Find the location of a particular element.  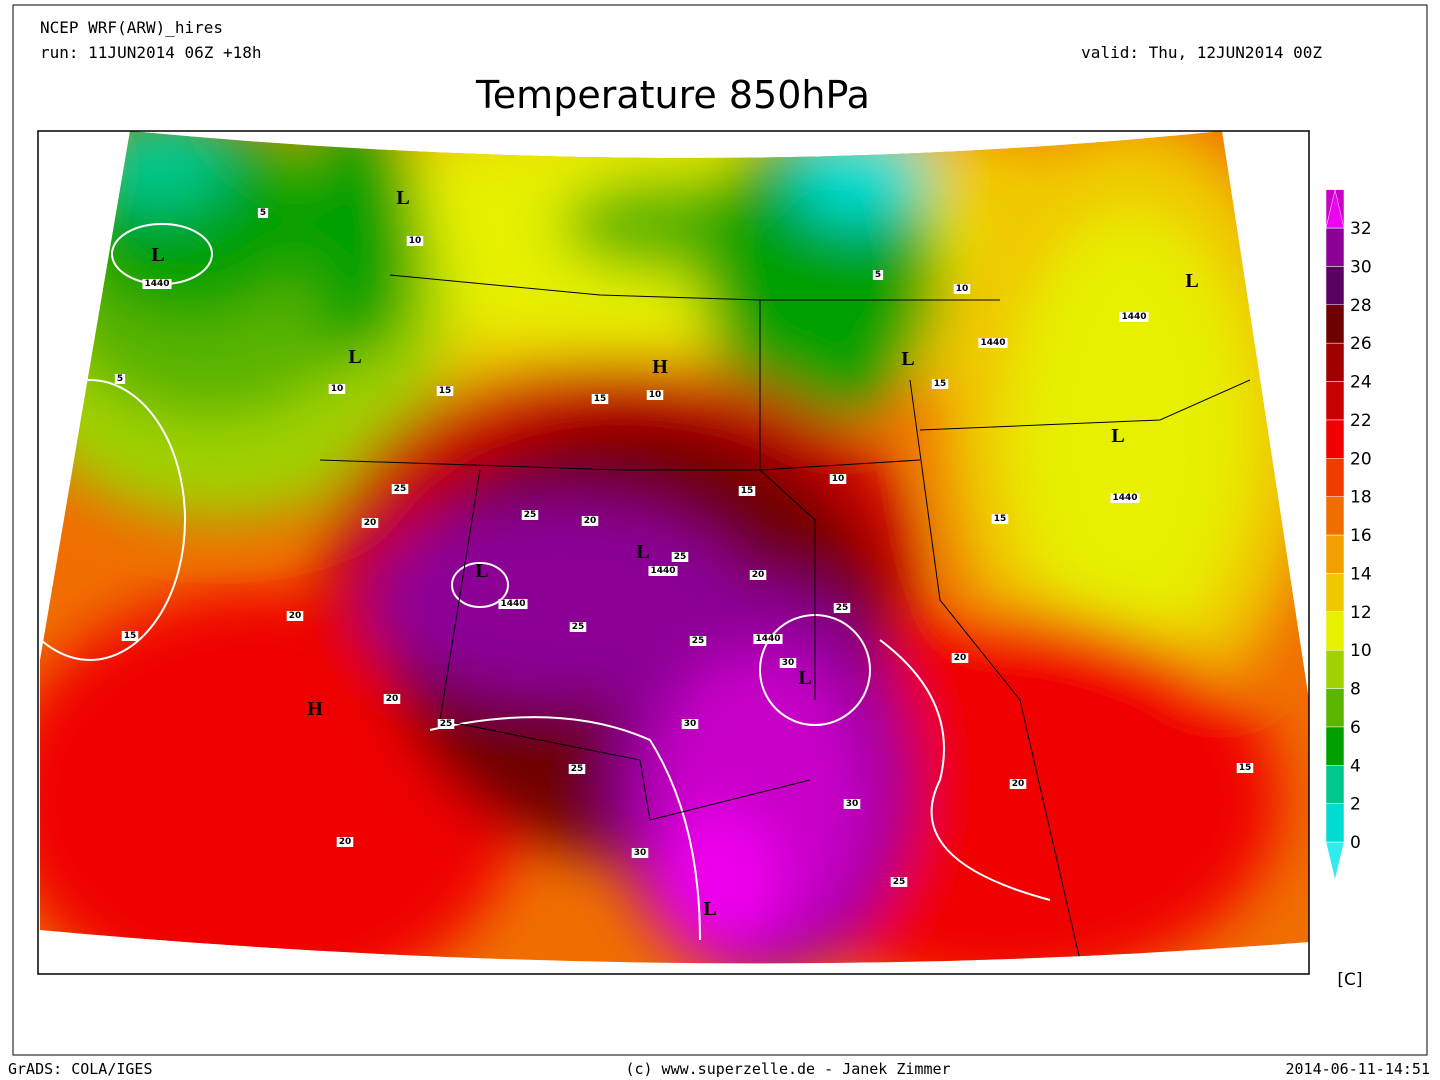

colorbar-label: 20 is located at coordinates (1361, 459).